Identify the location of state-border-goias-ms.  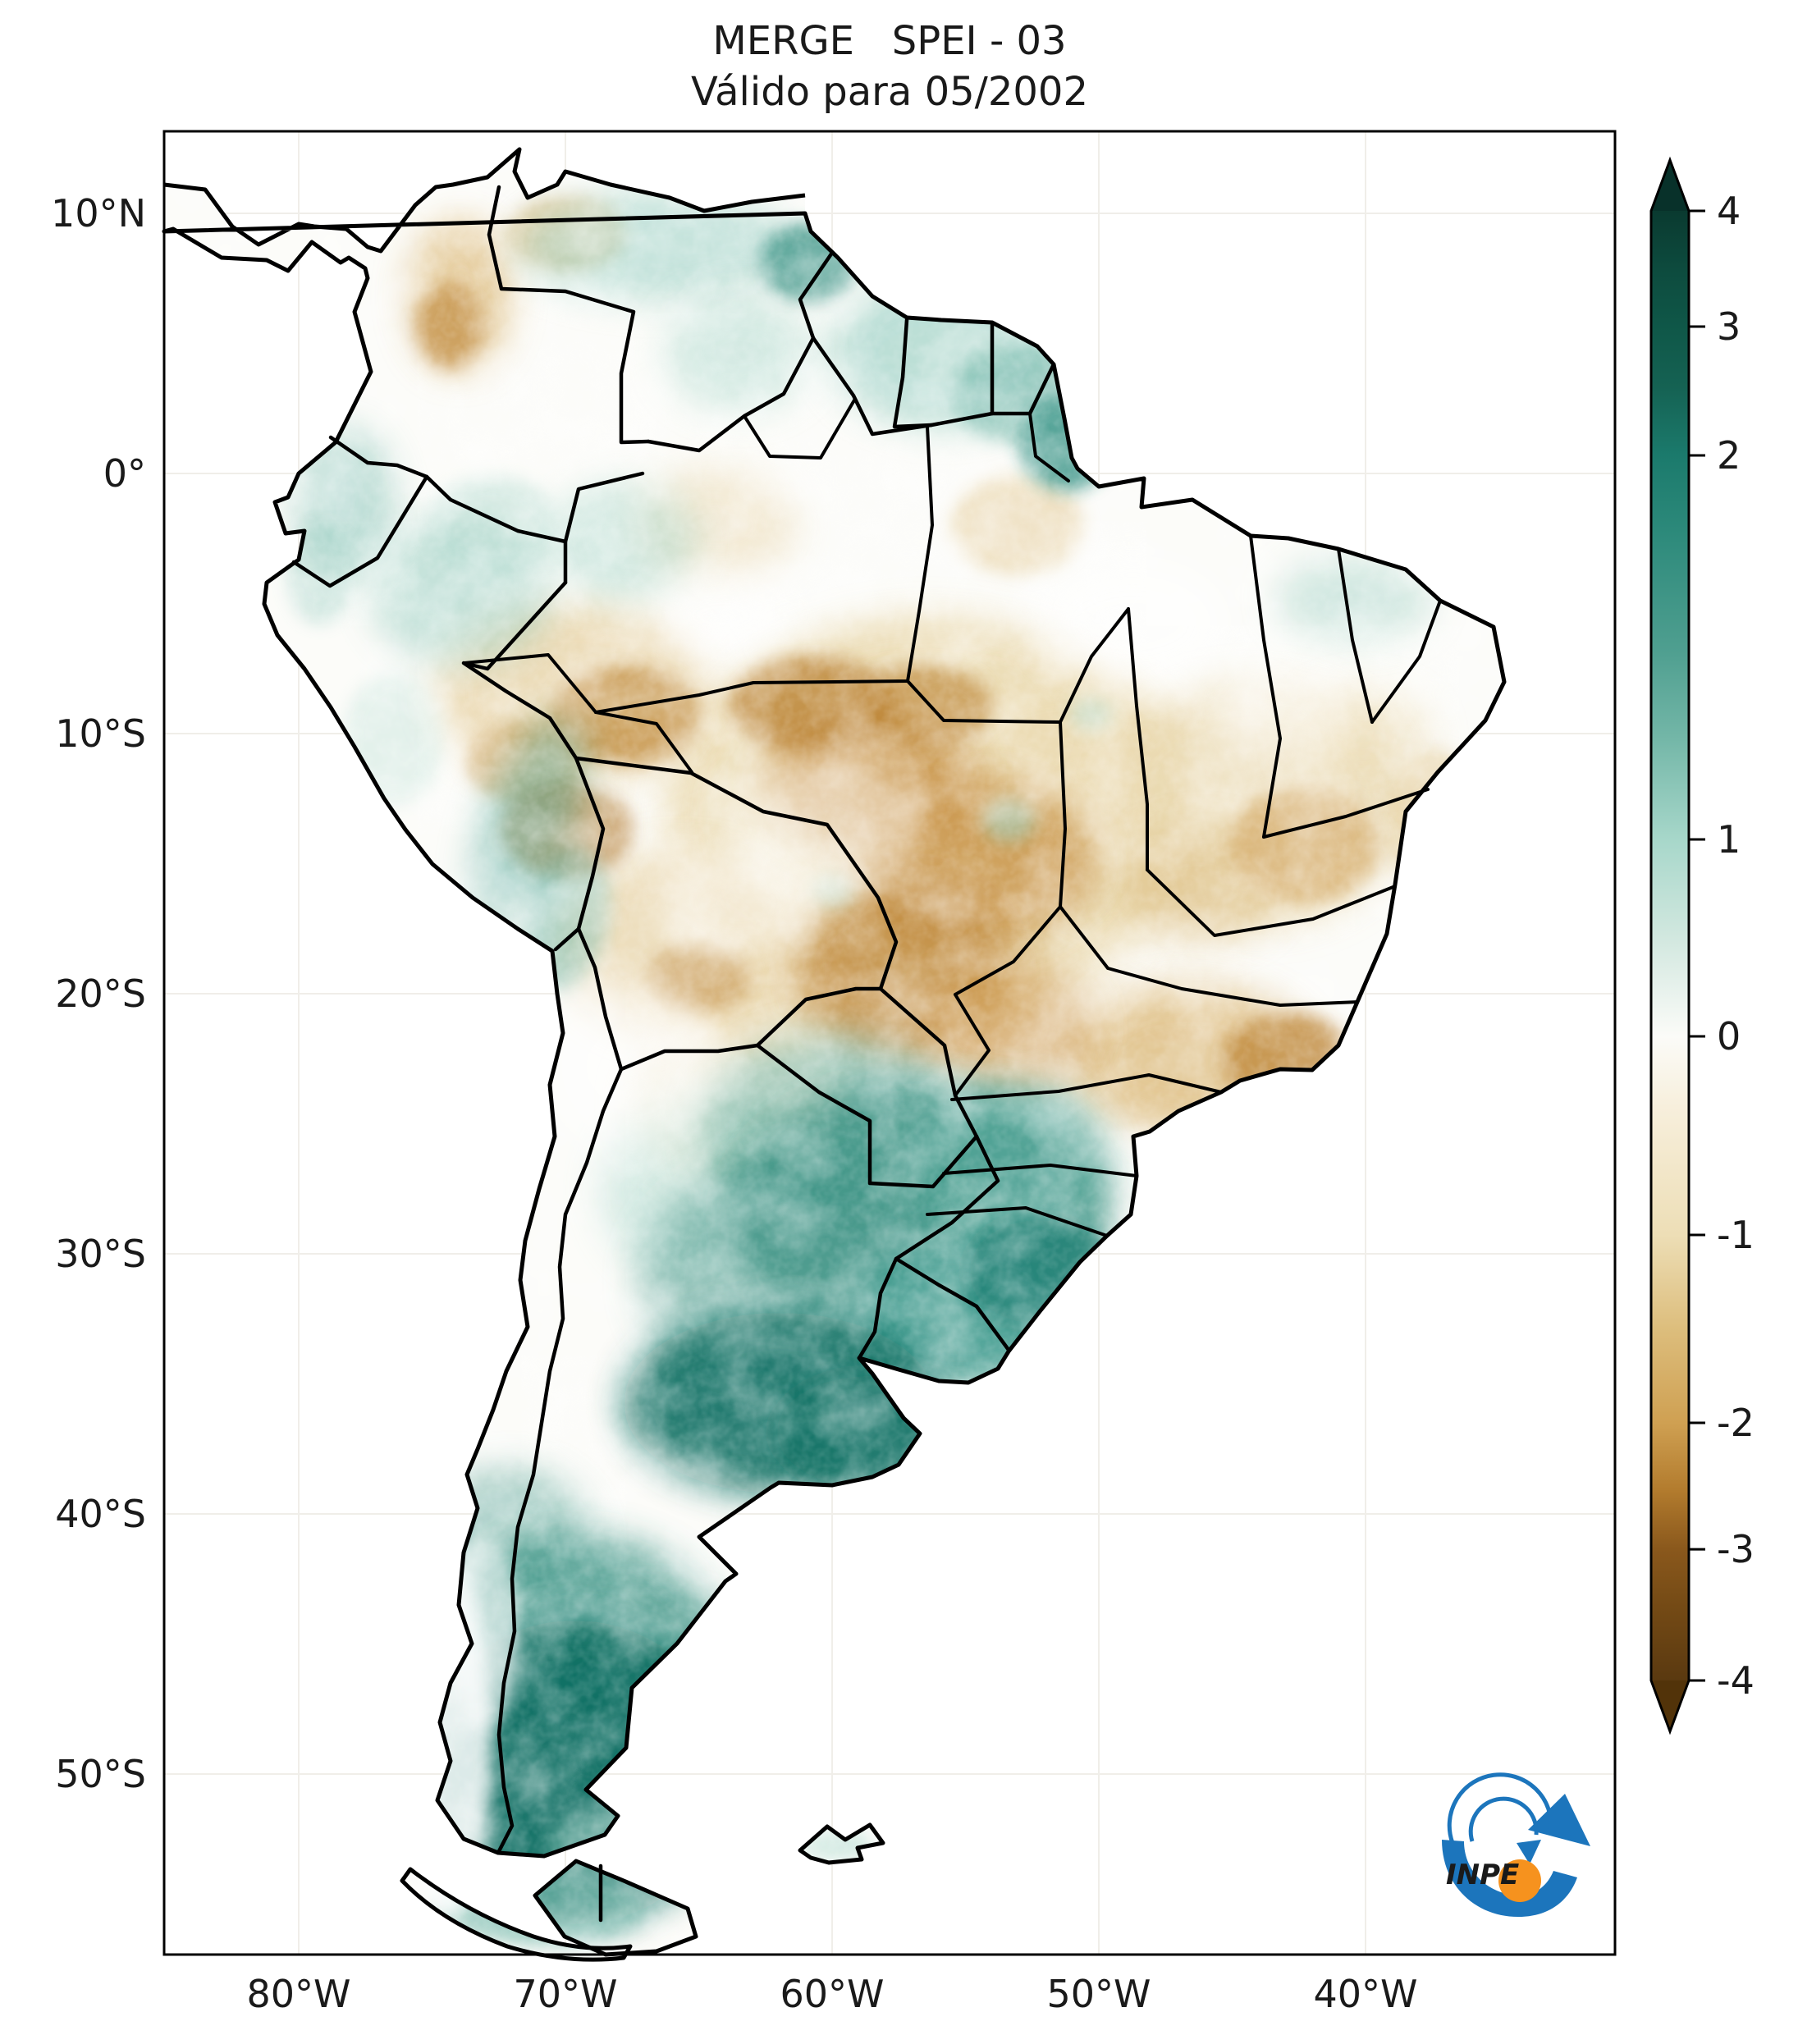
(1008, 950).